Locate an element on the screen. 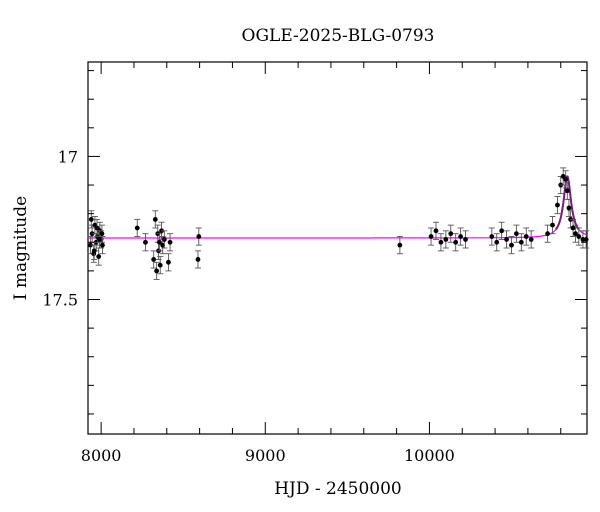 This screenshot has height=512, width=600. model-line is located at coordinates (338, 207).